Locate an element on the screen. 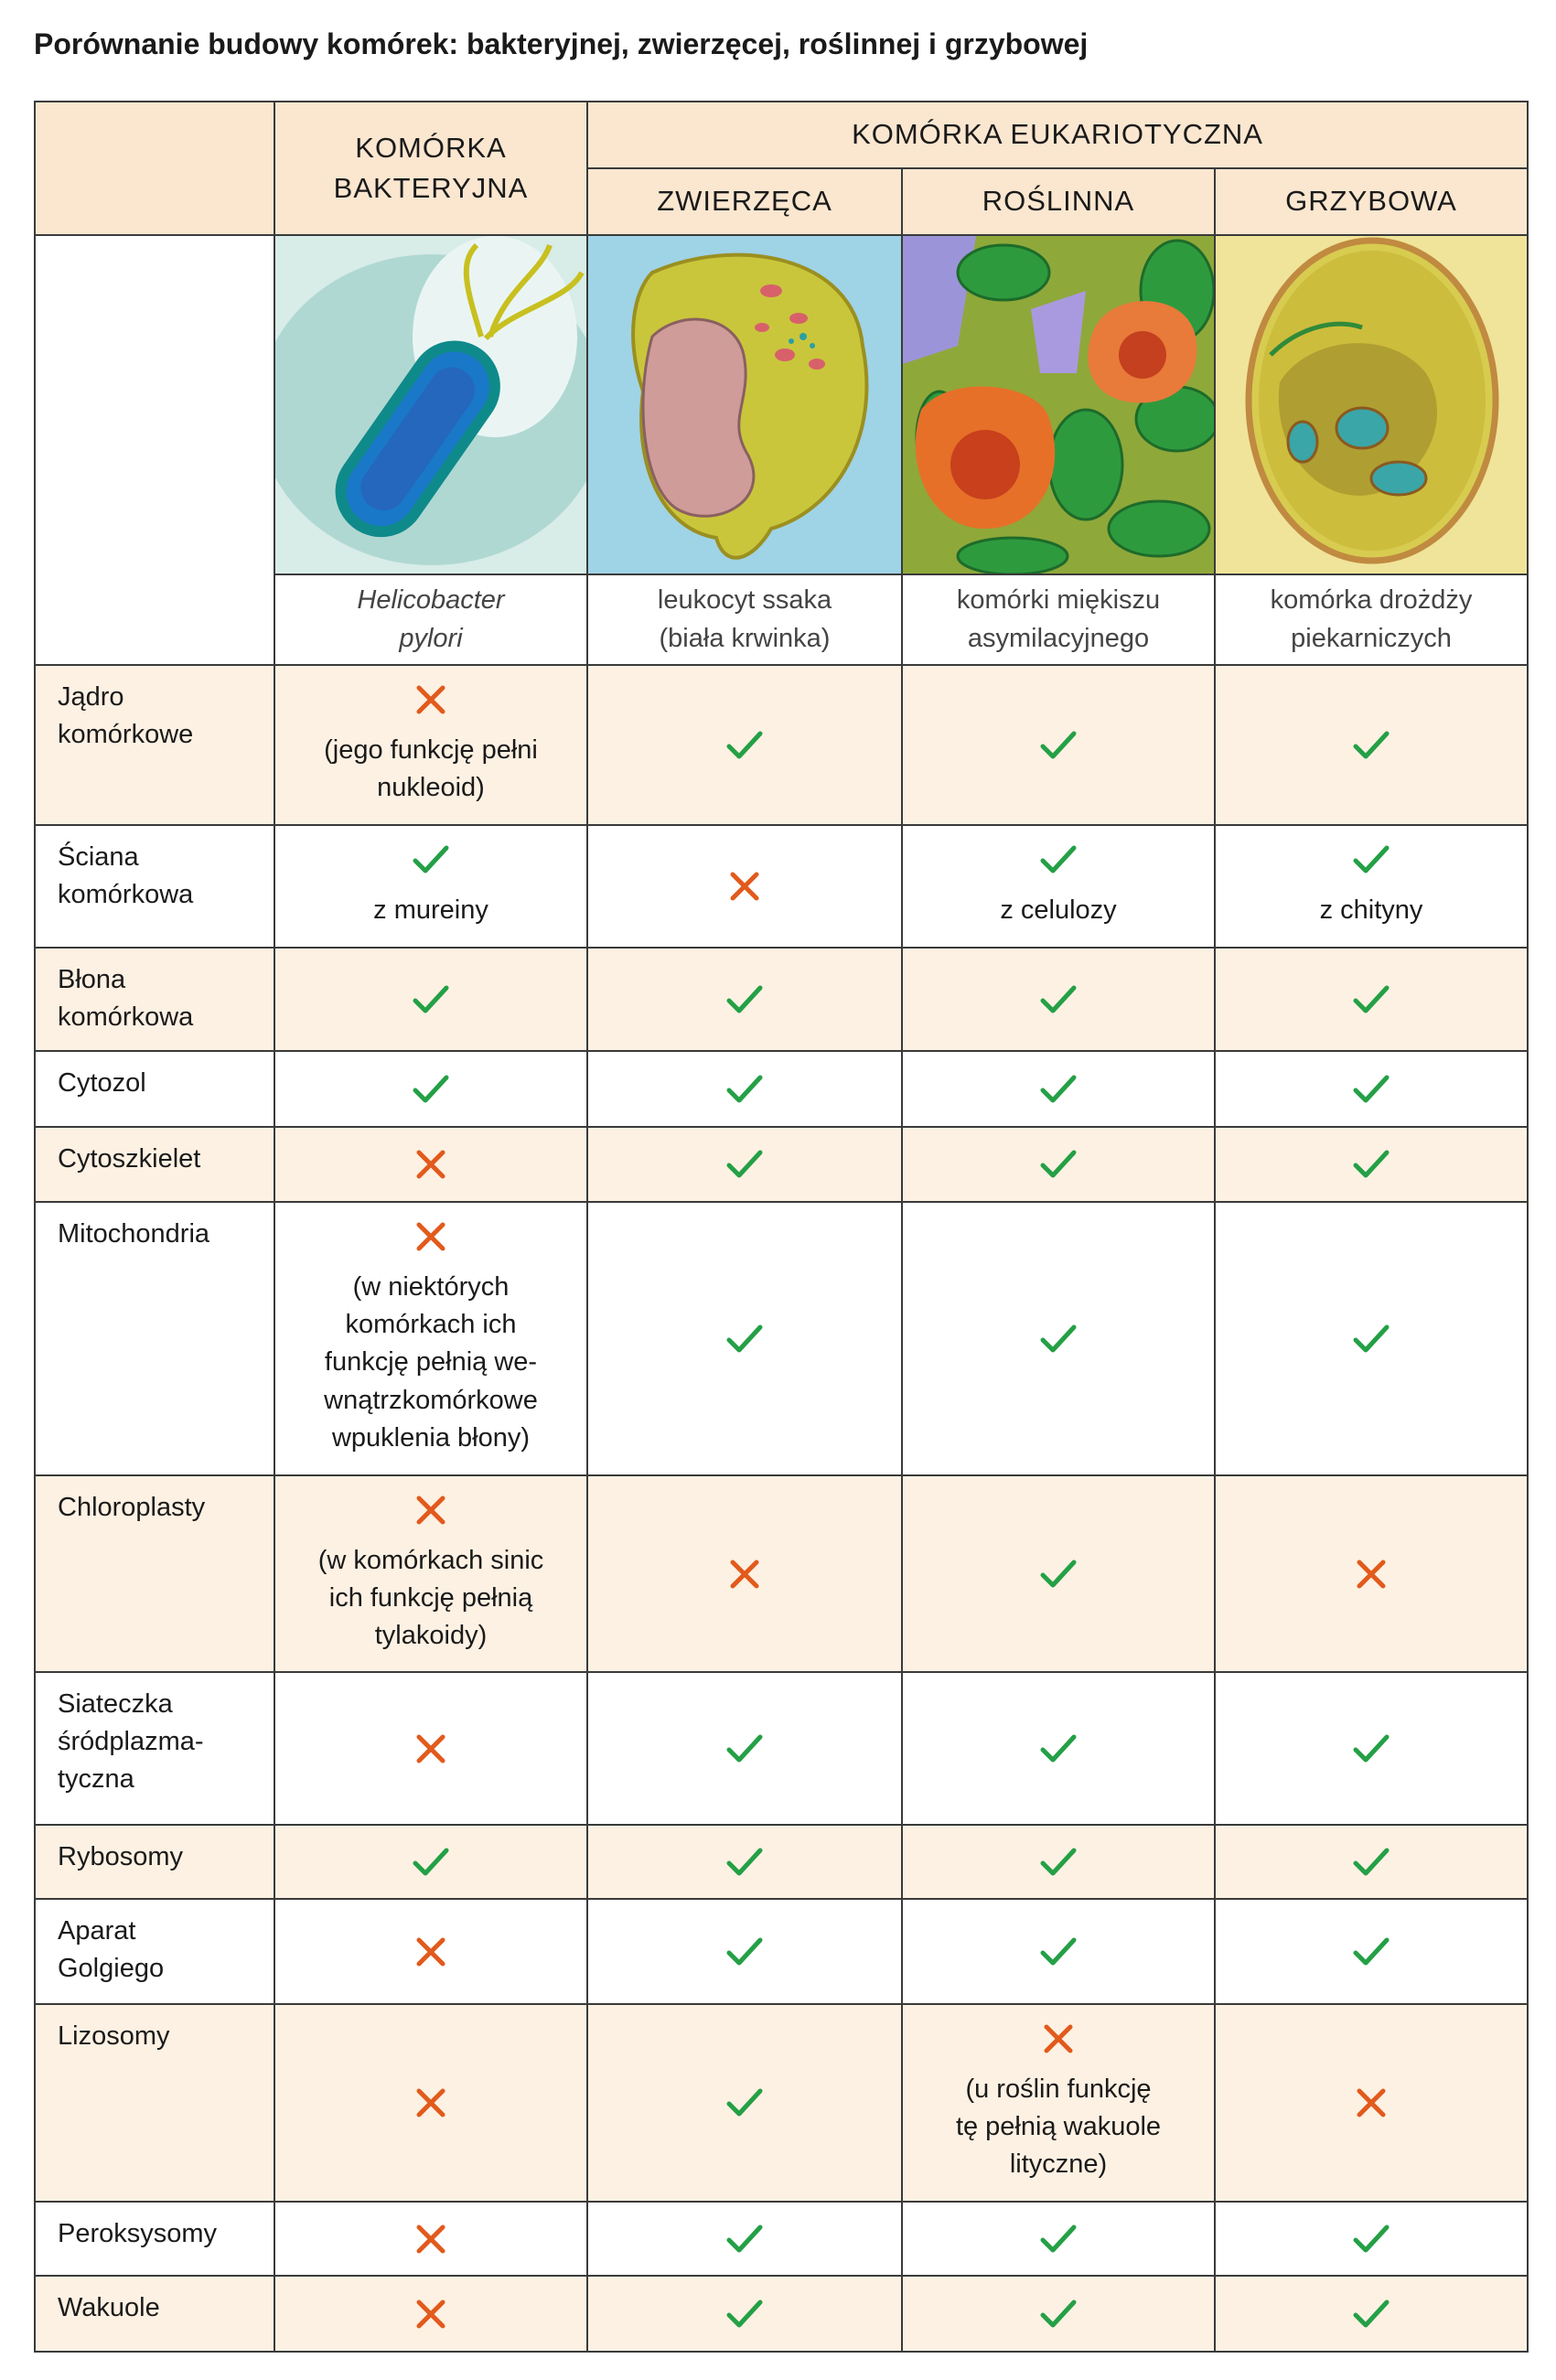 This screenshot has height=2380, width=1556. yeast-image is located at coordinates (1372, 405).